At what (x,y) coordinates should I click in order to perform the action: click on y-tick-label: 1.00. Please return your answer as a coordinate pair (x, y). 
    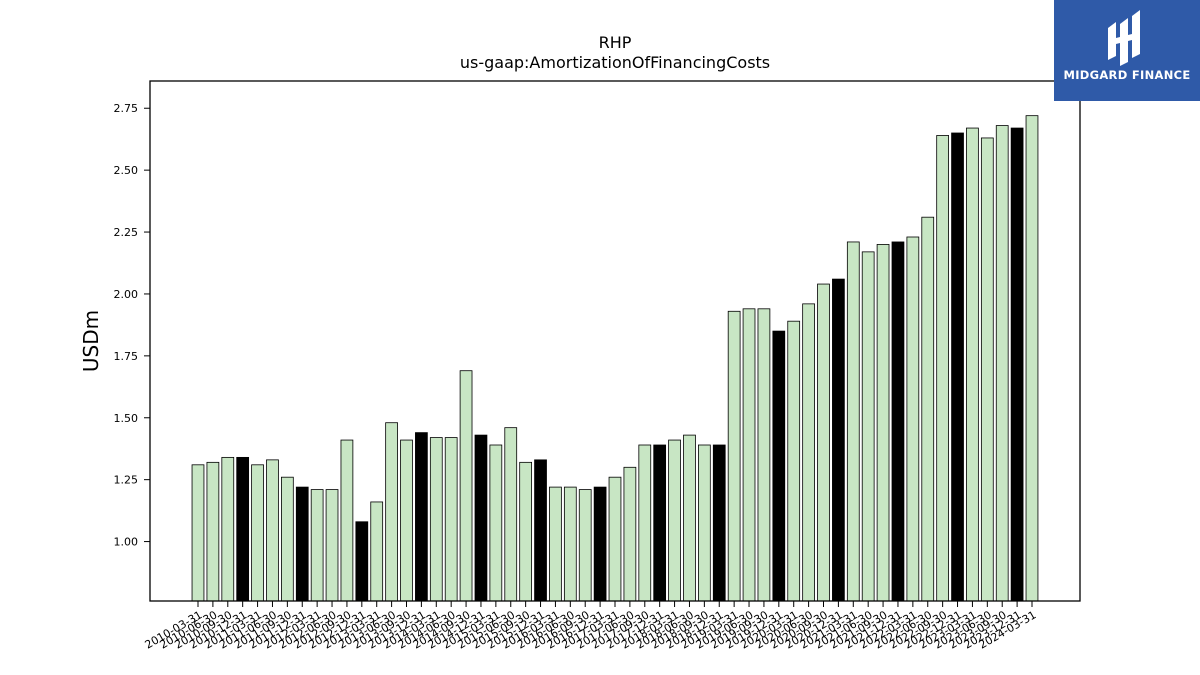
    Looking at the image, I should click on (126, 542).